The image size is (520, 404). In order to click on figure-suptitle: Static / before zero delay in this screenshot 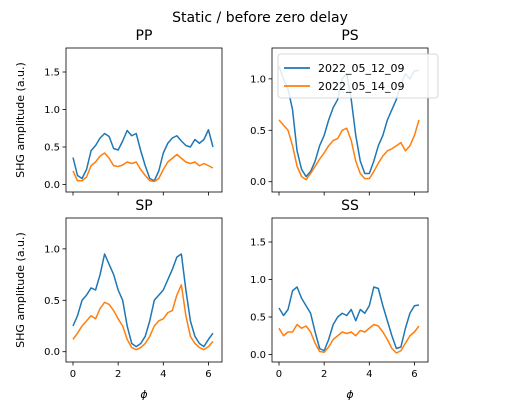, I will do `click(260, 18)`.